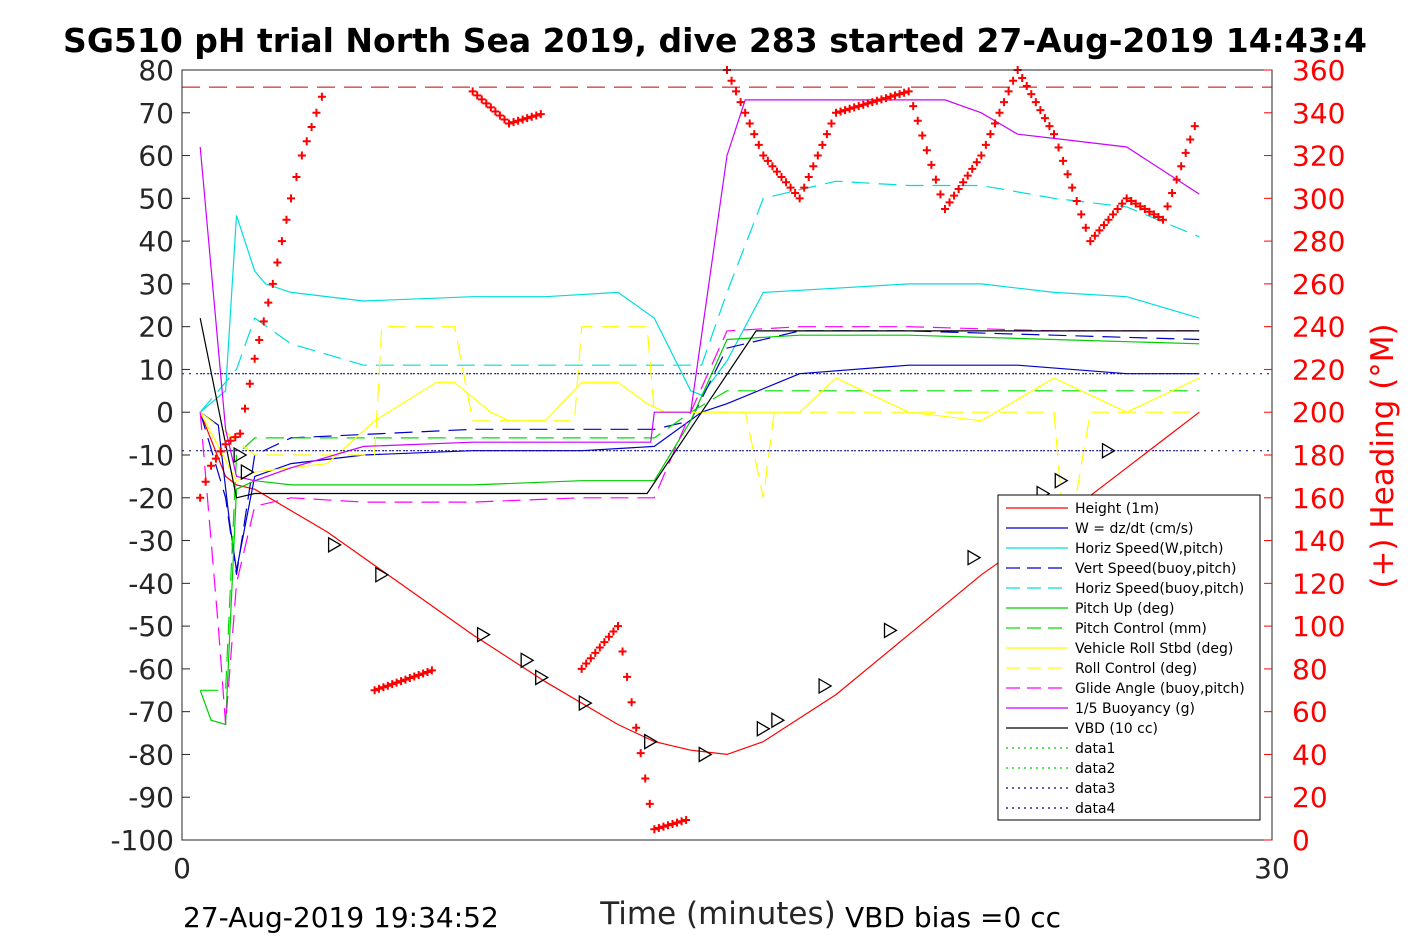 The image size is (1417, 945). What do you see at coordinates (156, 198) in the screenshot?
I see `y-tick-label: 50` at bounding box center [156, 198].